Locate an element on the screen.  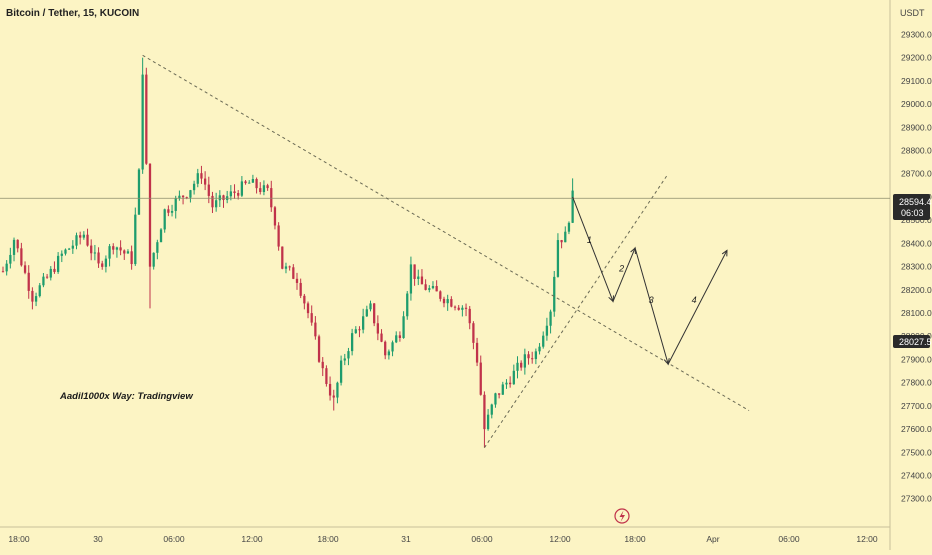
symbol-title: Bitcoin / Tether, 15, KUCOIN is located at coordinates (72, 13).